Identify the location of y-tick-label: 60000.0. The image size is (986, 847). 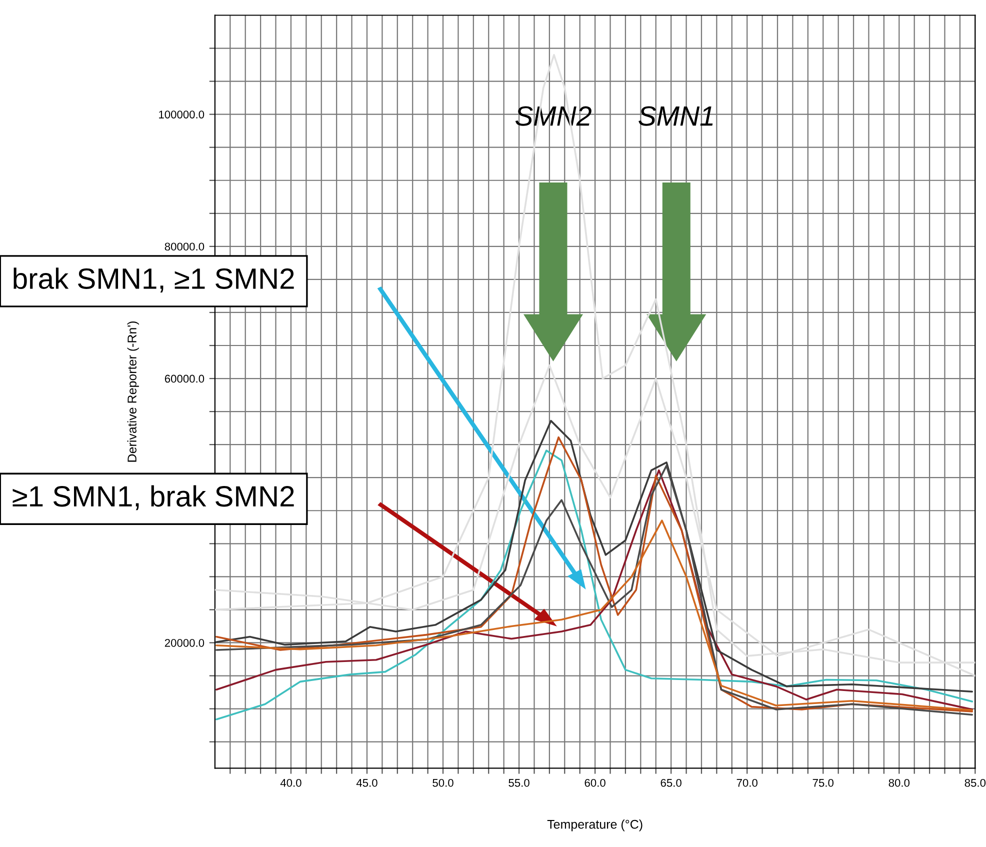
(184, 378).